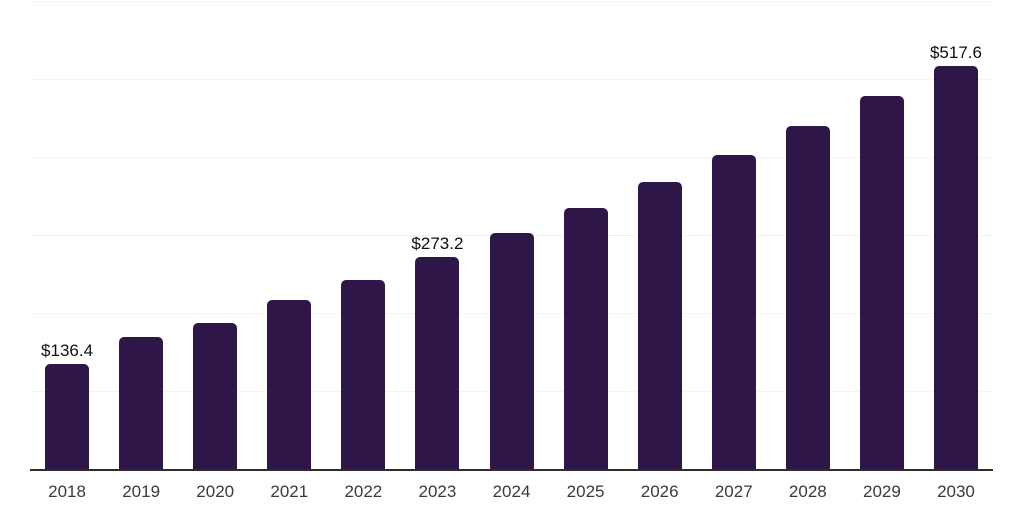 The width and height of the screenshot is (1024, 512). What do you see at coordinates (215, 491) in the screenshot?
I see `x-tick-label-2020: 2020` at bounding box center [215, 491].